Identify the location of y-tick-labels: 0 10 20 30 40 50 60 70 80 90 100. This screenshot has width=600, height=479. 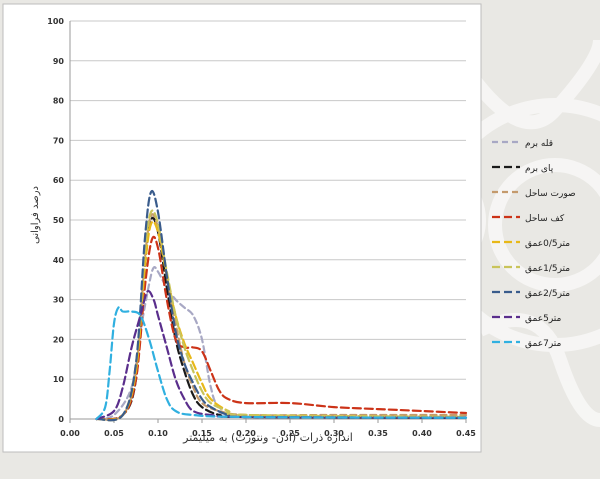
(55, 220).